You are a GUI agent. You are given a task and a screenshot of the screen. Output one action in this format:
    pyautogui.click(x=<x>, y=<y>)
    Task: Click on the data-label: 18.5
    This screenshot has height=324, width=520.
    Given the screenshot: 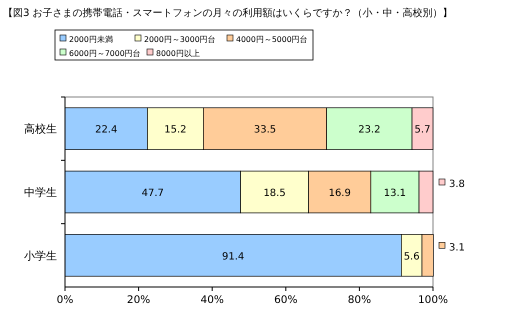 What is the action you would take?
    pyautogui.click(x=274, y=193)
    